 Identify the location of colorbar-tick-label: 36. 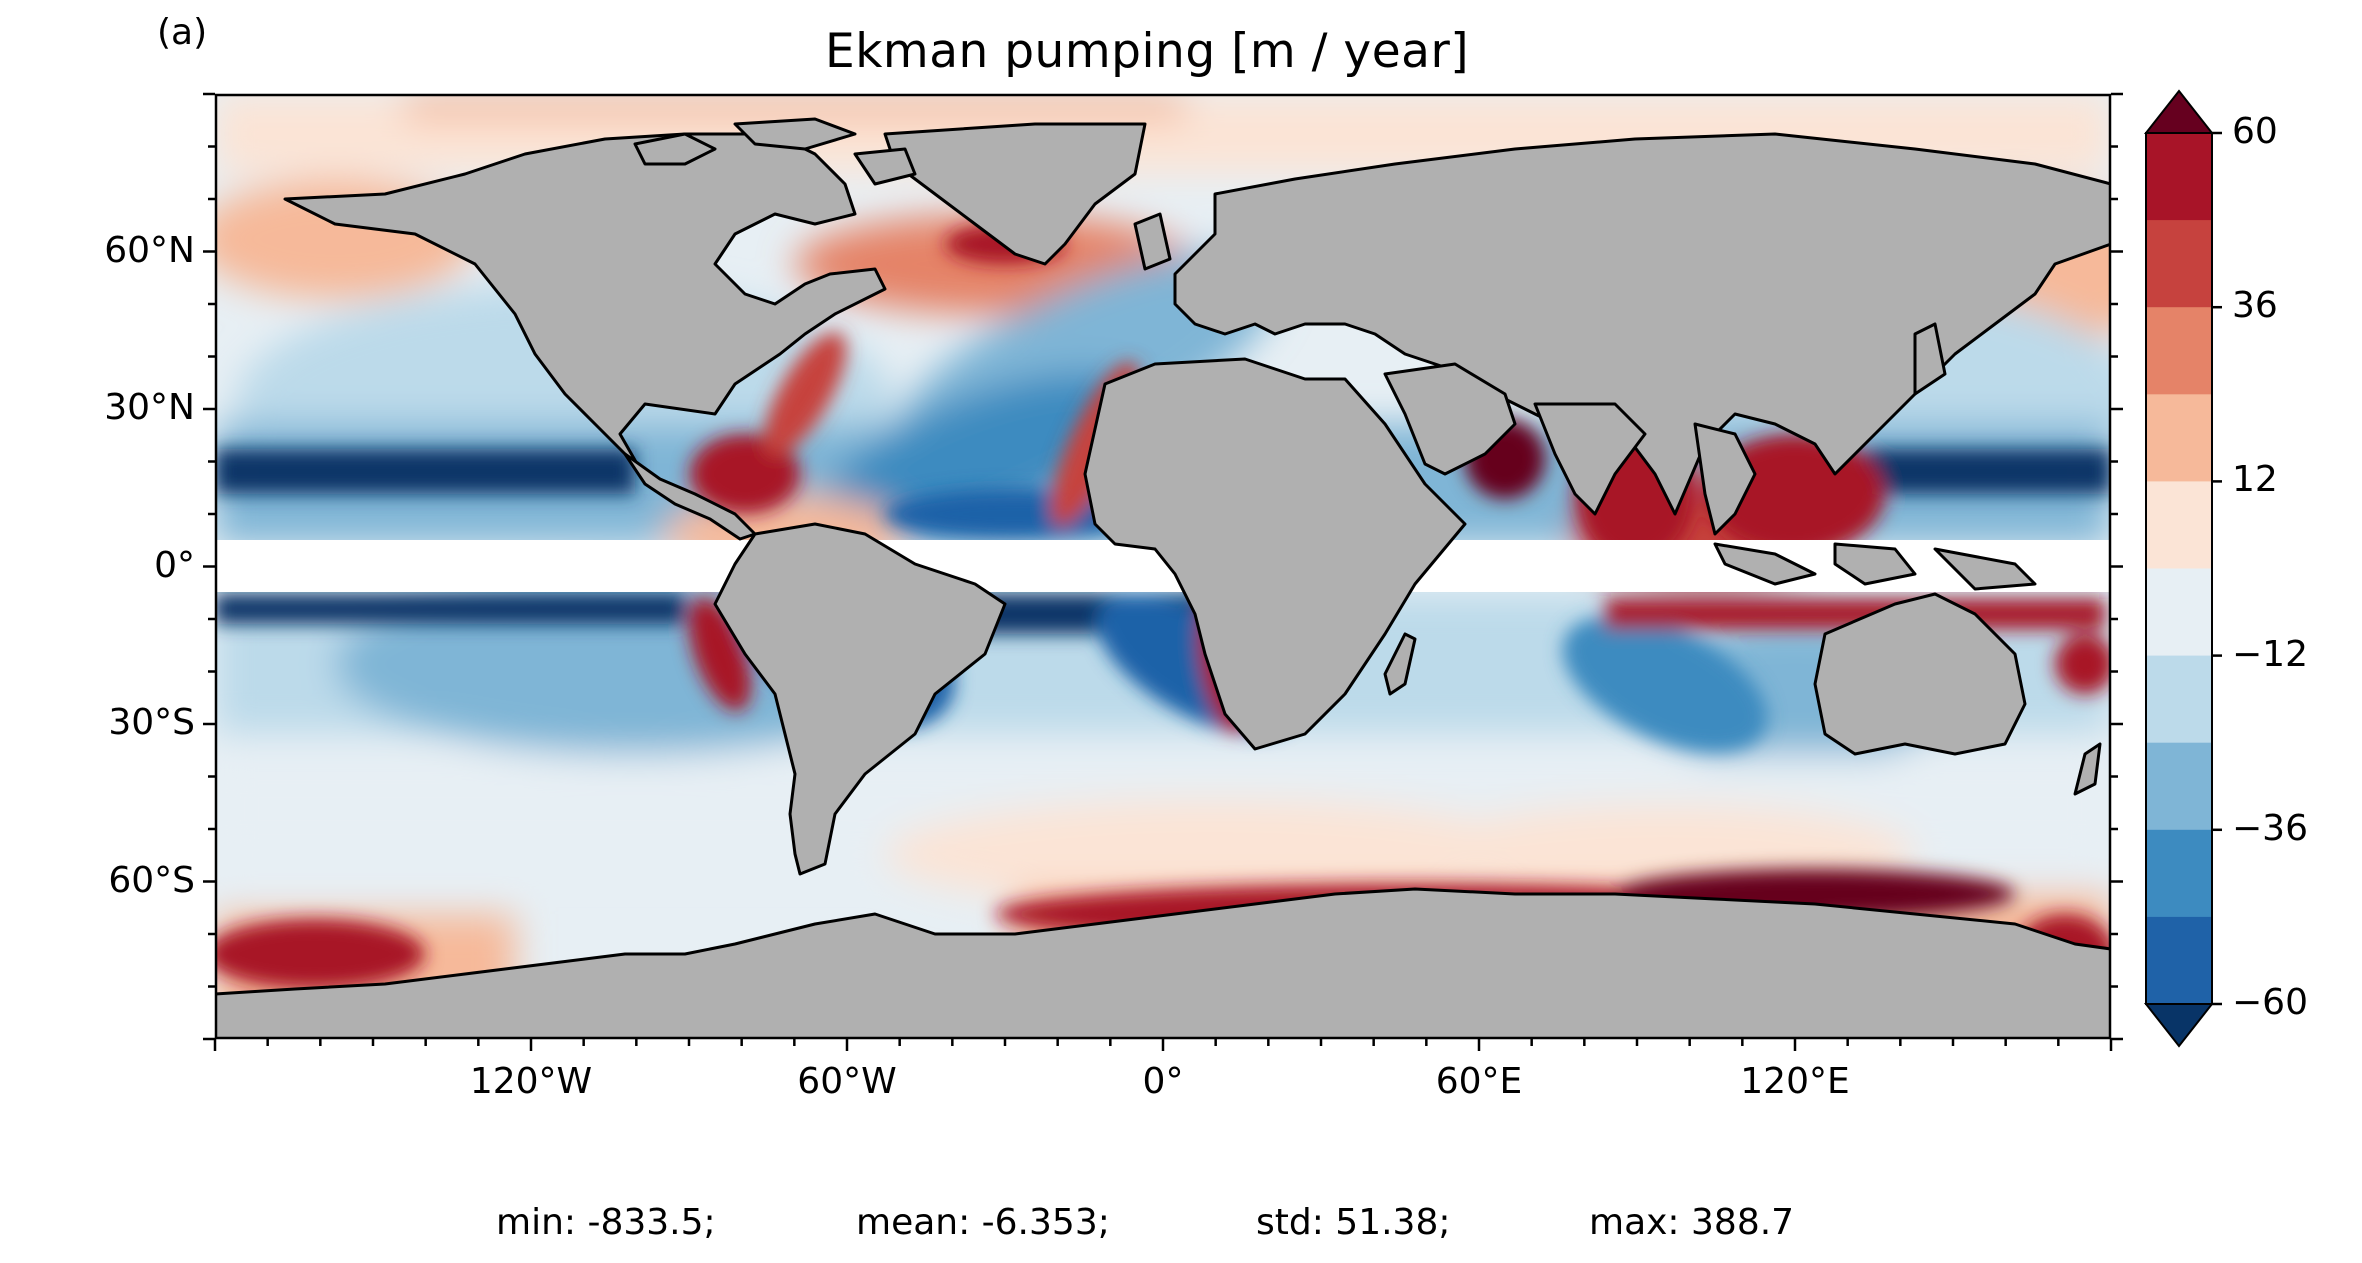
(2255, 306).